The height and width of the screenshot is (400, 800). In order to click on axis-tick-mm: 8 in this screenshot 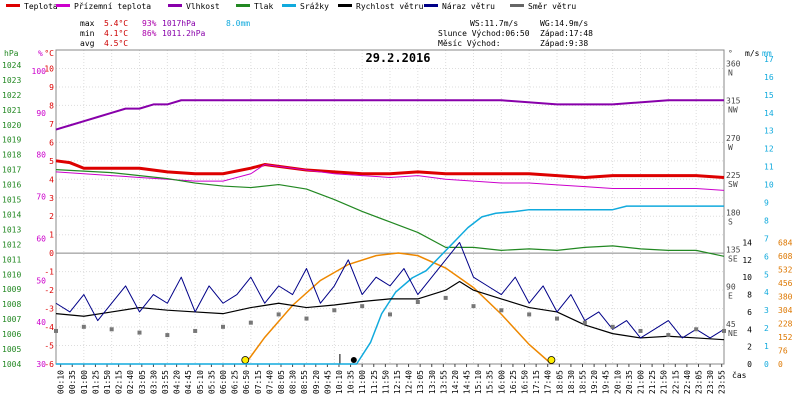, I will do `click(766, 220)`.